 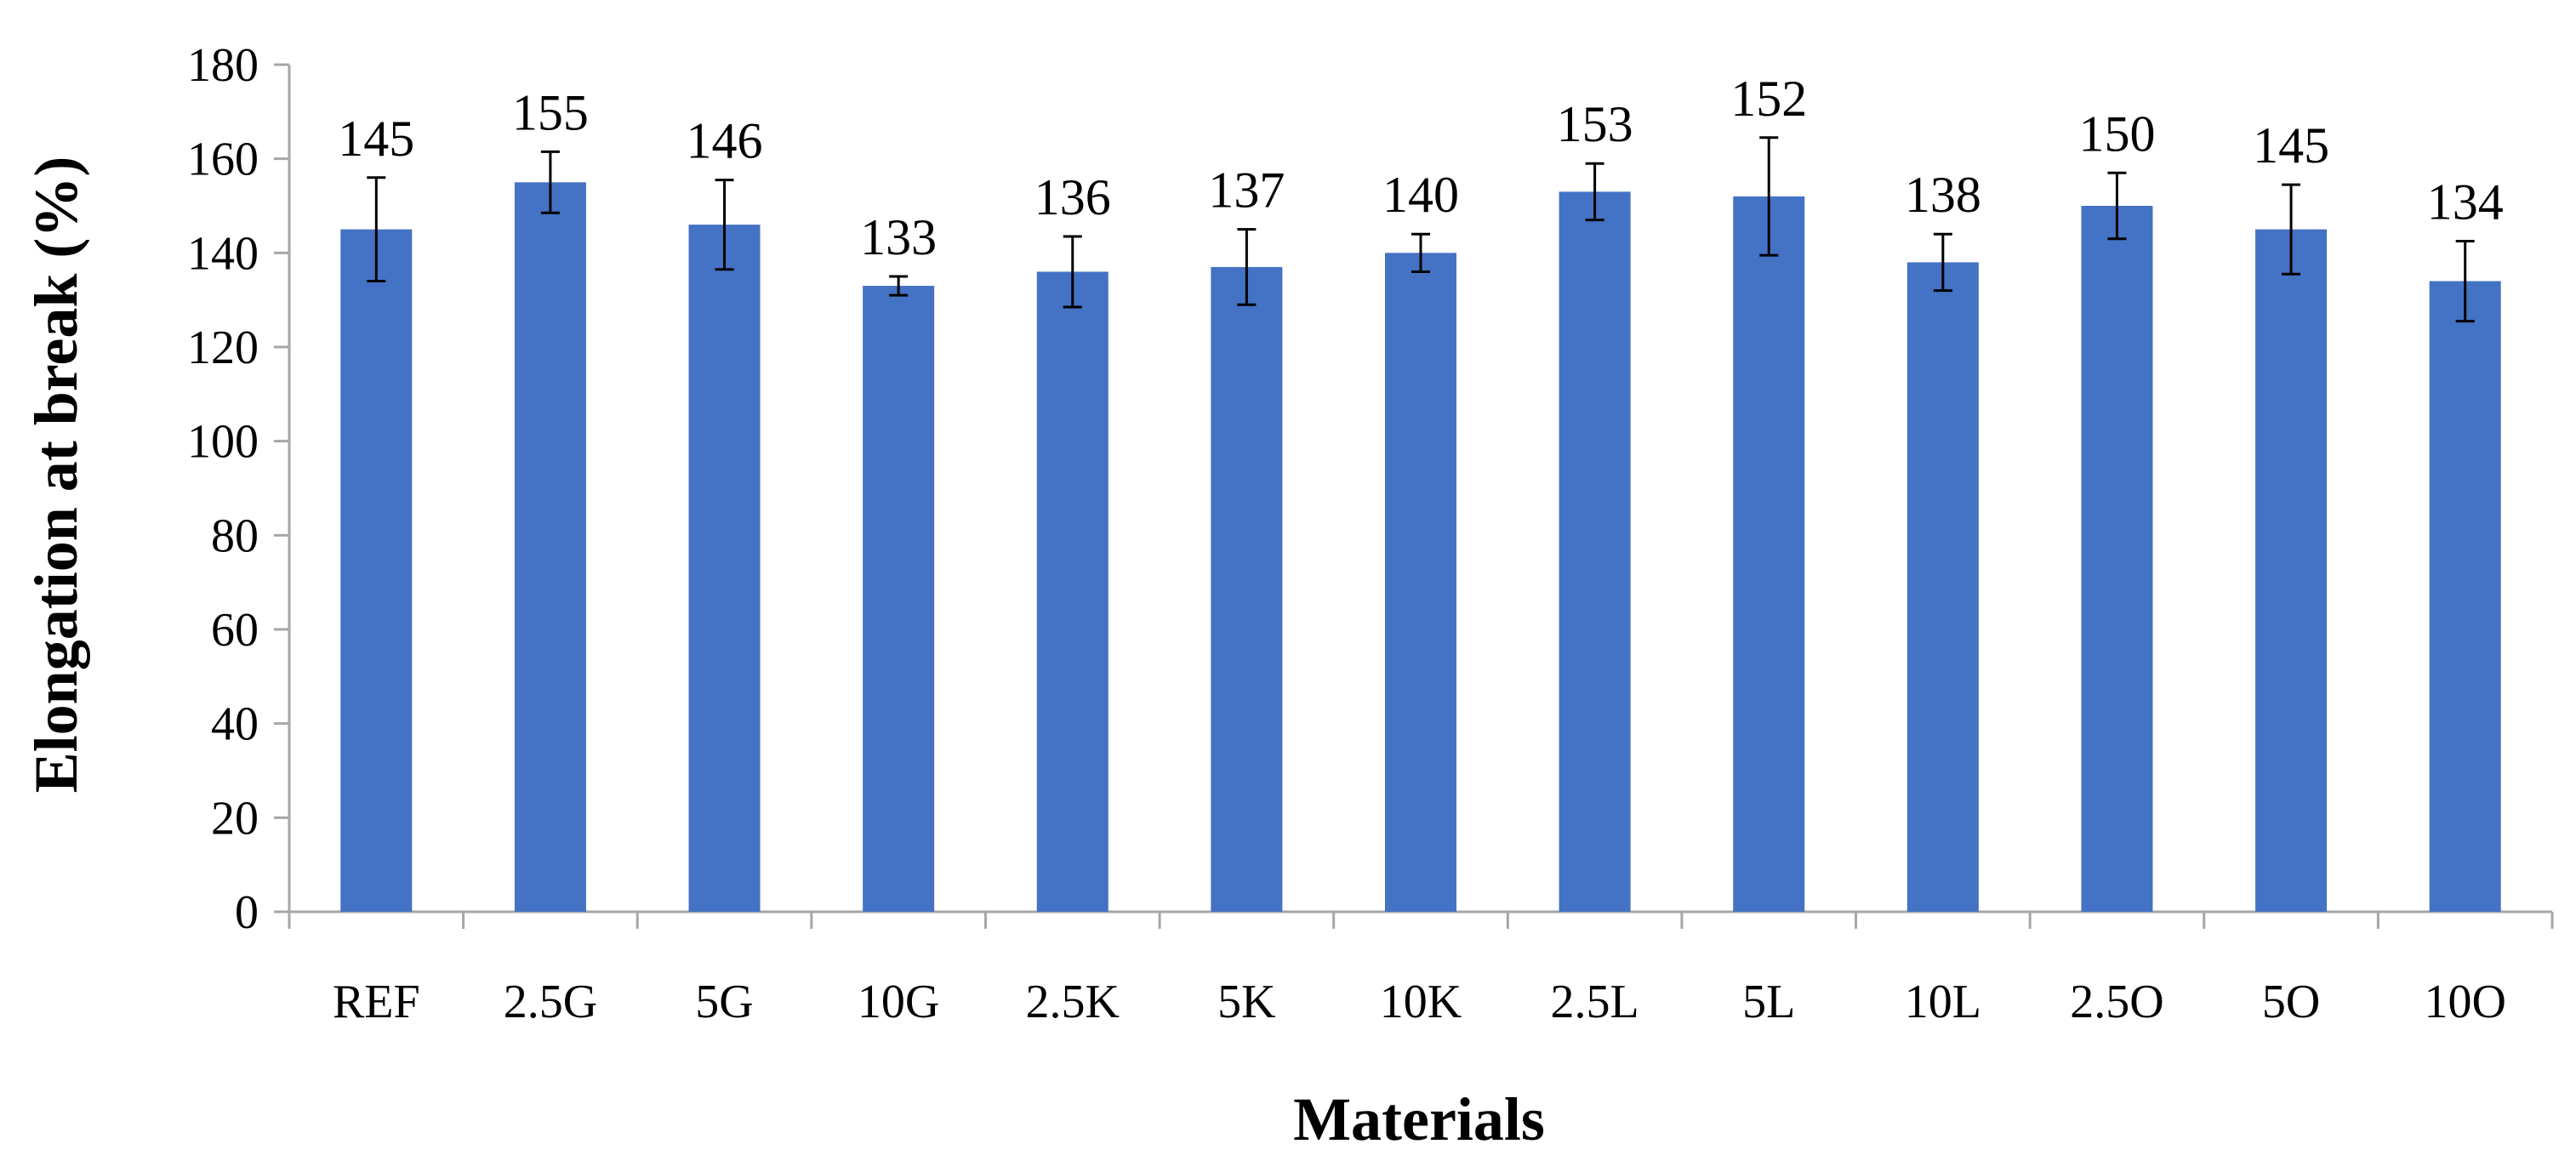 I want to click on data-labels: 145 155 146 133 136 137 140 153 152 138 150 145 134, so click(x=1420, y=168).